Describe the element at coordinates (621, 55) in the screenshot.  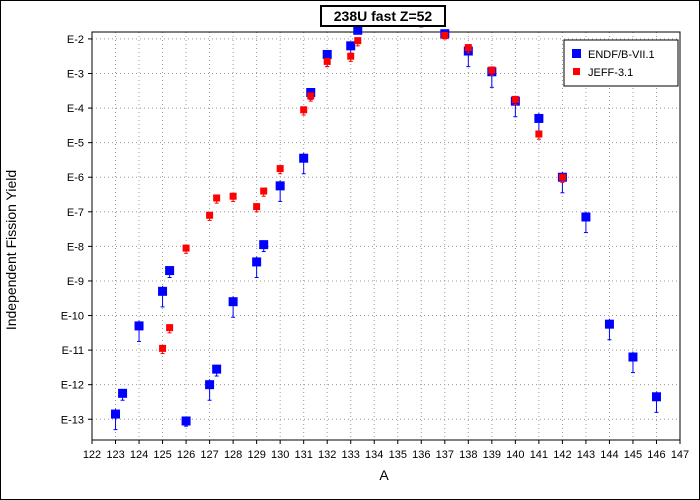
I see `legend-label-endf: ENDF/B-VII.1` at that location.